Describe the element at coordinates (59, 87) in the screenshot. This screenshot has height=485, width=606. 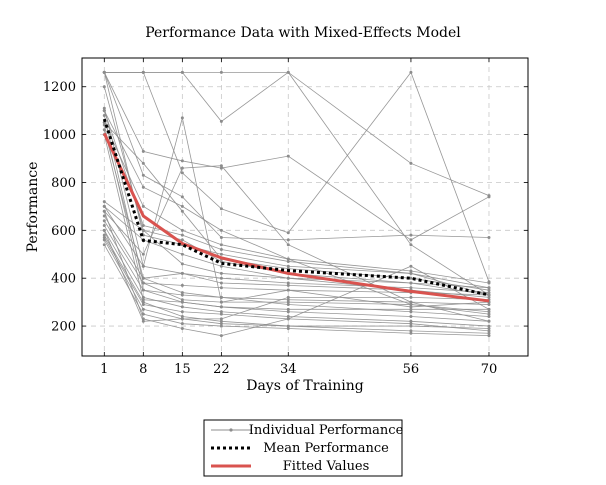
I see `y-tick-label-1200: 1200` at that location.